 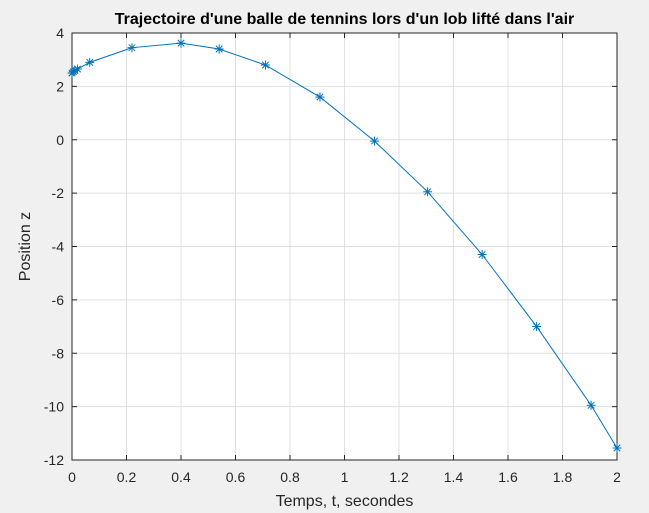 What do you see at coordinates (60, 33) in the screenshot?
I see `y-tick-label: 4` at bounding box center [60, 33].